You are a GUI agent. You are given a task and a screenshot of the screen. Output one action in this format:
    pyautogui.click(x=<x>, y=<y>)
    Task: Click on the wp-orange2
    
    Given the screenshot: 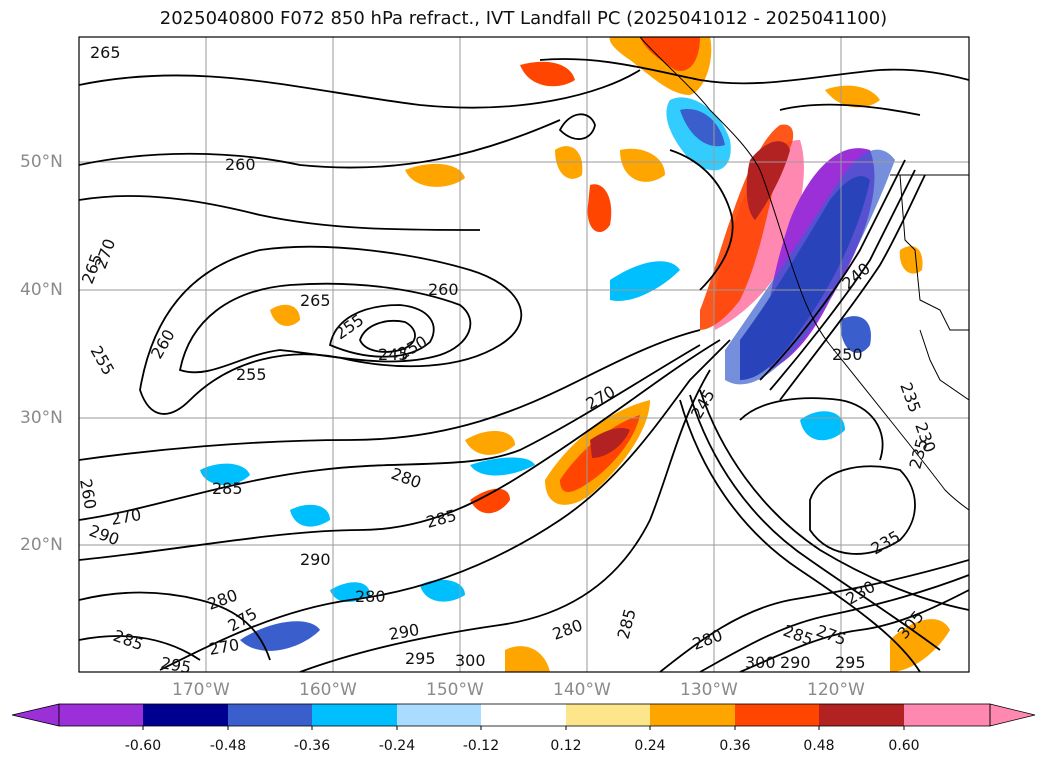 What is the action you would take?
    pyautogui.click(x=435, y=175)
    